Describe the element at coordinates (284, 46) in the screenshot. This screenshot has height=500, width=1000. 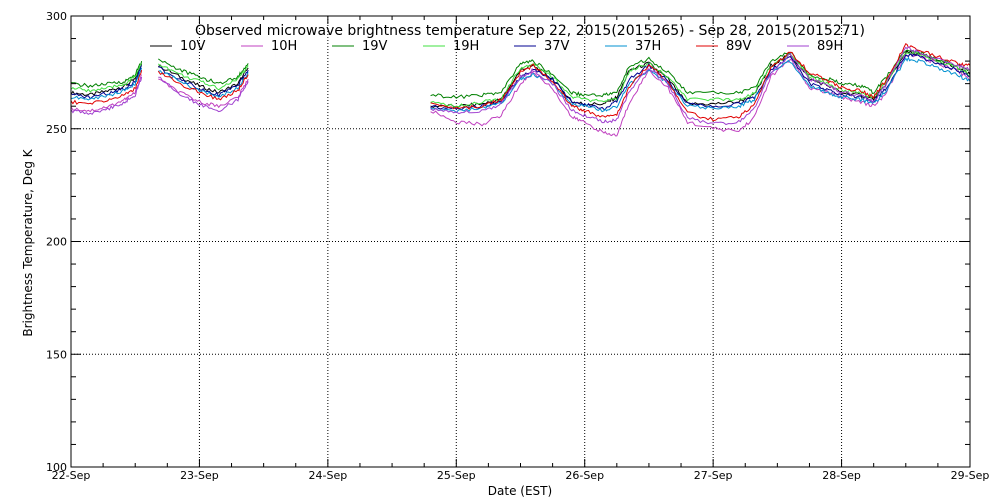
I see `legend-label-10h: 10H` at that location.